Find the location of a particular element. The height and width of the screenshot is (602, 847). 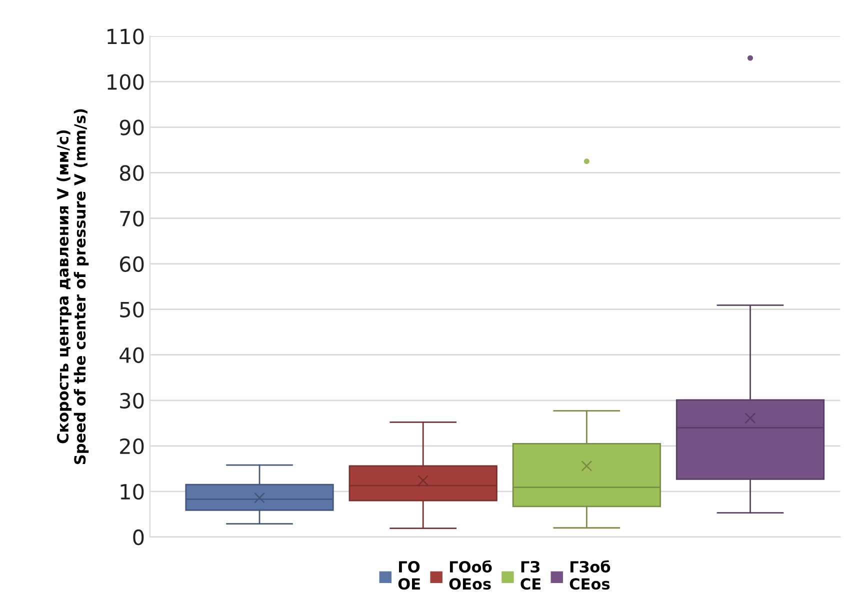

y-tick-label: 110 is located at coordinates (126, 36).